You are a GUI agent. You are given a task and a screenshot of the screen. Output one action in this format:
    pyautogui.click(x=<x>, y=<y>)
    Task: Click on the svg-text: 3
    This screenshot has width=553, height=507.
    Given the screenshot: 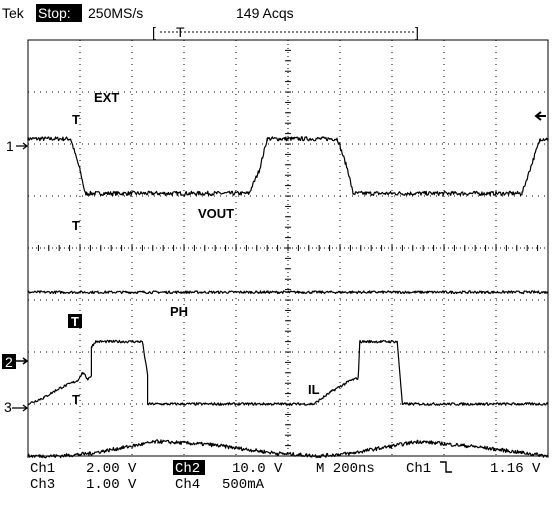 What is the action you would take?
    pyautogui.click(x=8, y=407)
    